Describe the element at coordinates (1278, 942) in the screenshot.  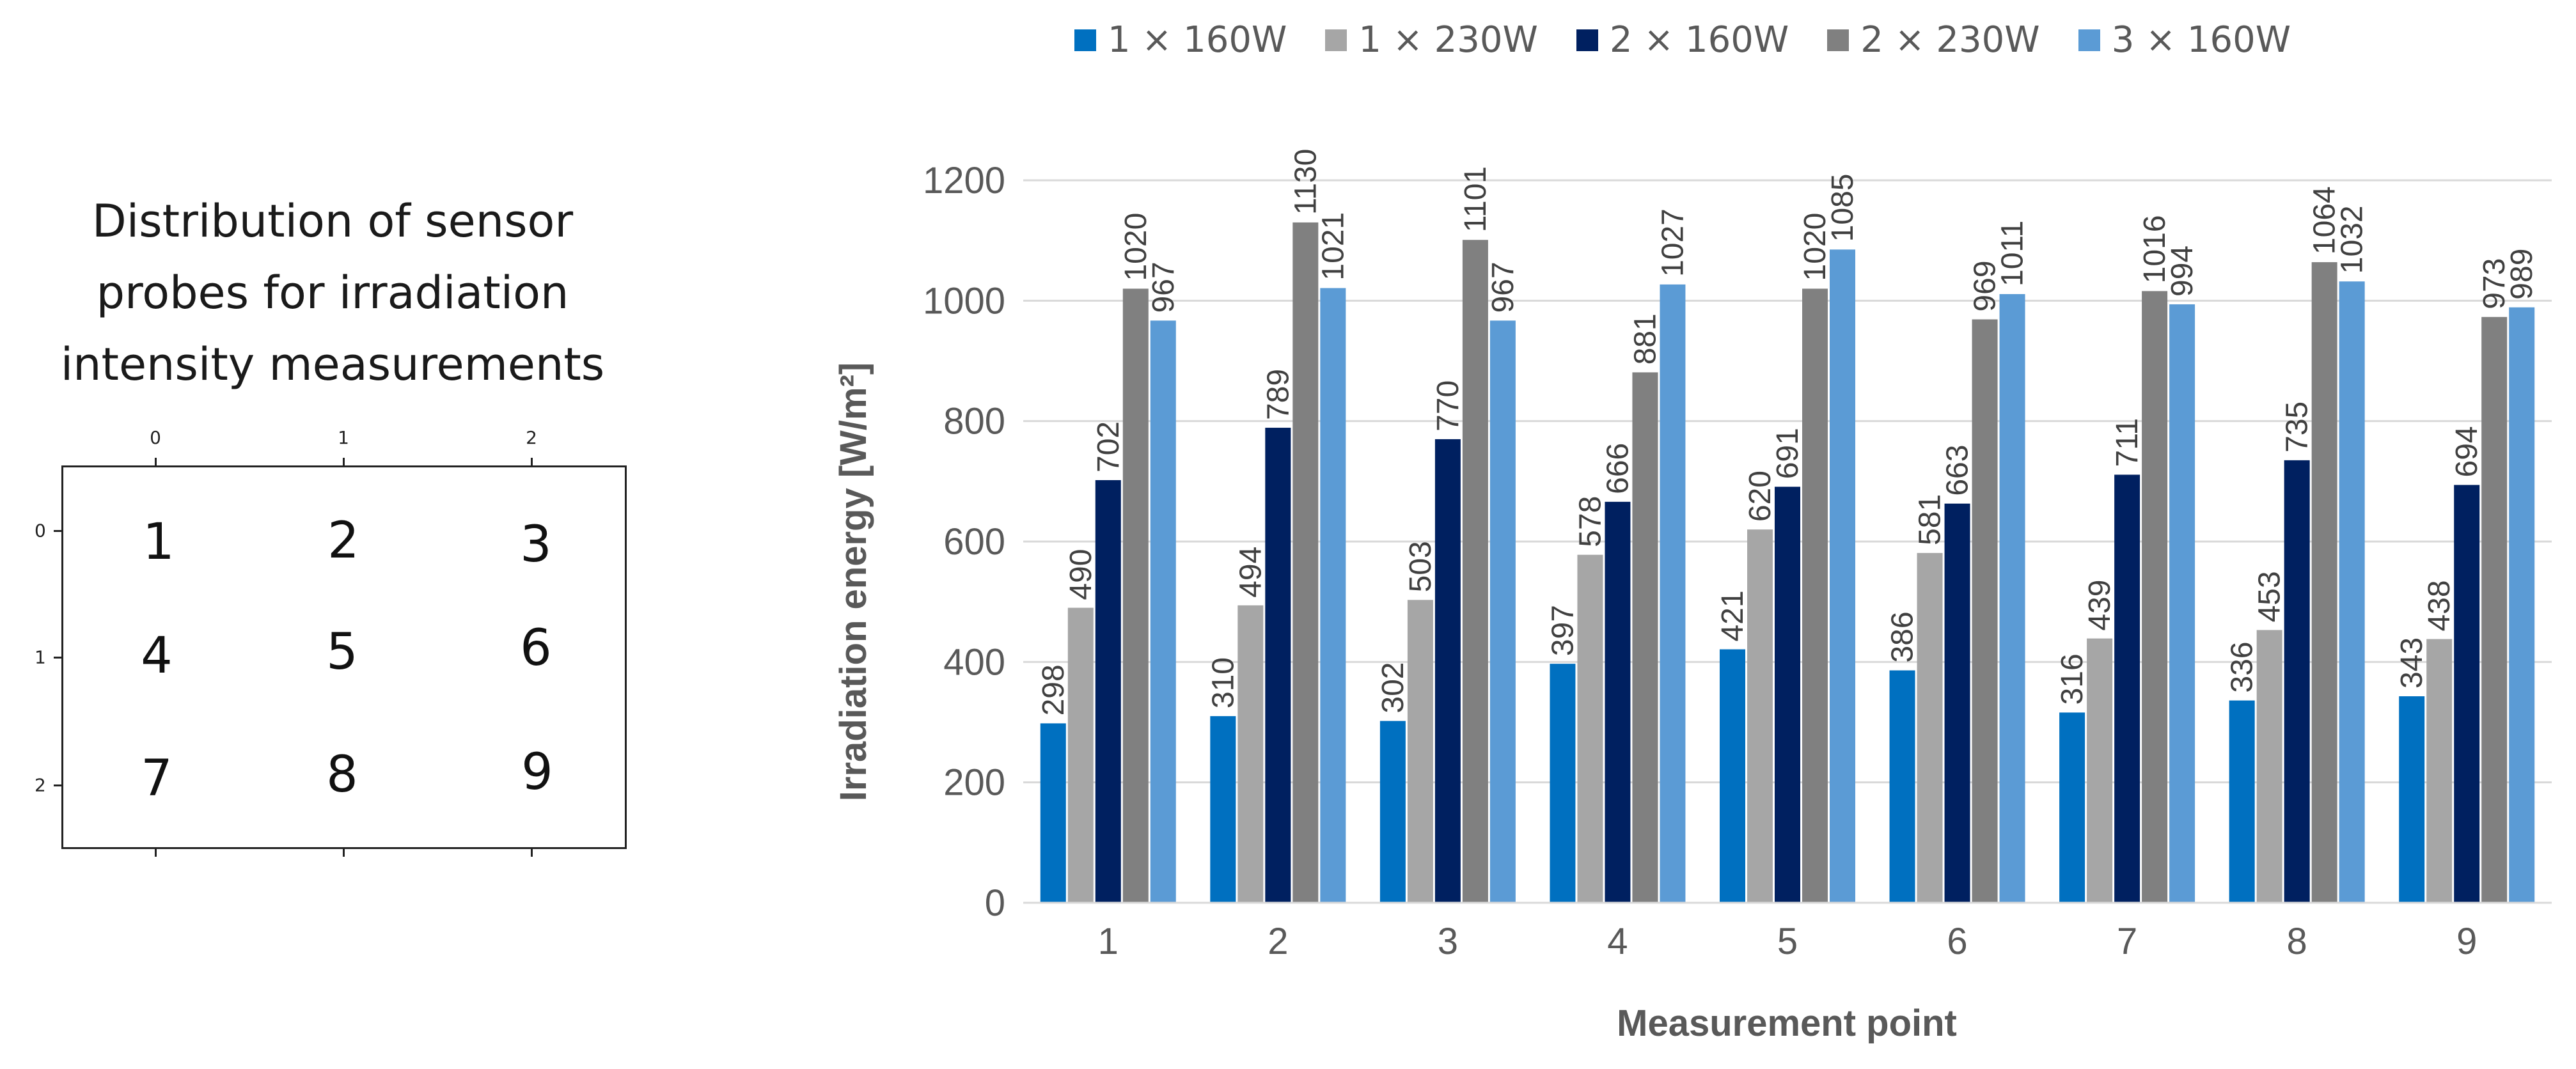
I see `x-tick-label: 2` at that location.